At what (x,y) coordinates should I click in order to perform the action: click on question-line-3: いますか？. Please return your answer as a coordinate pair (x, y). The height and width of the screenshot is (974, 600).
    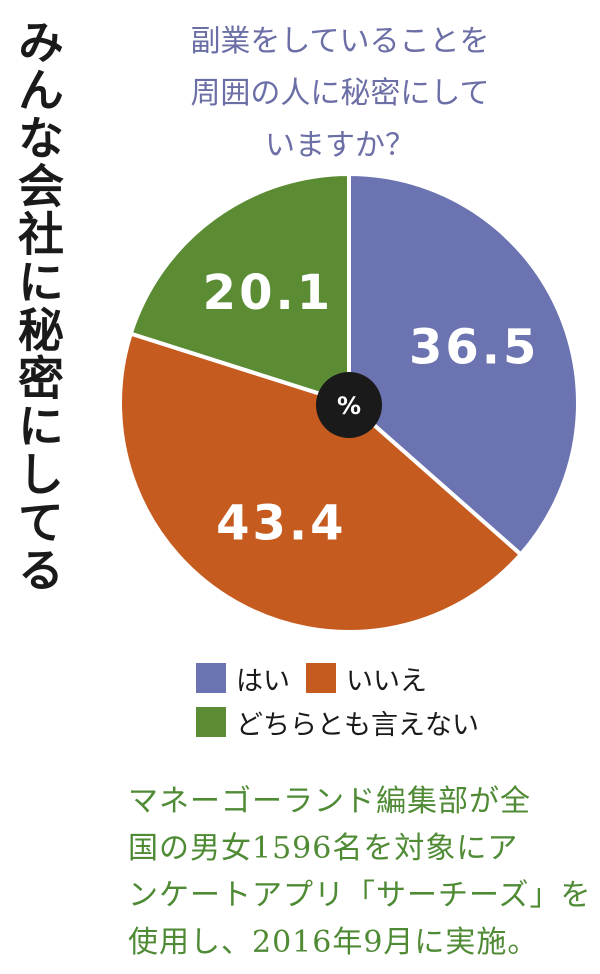
    Looking at the image, I should click on (340, 145).